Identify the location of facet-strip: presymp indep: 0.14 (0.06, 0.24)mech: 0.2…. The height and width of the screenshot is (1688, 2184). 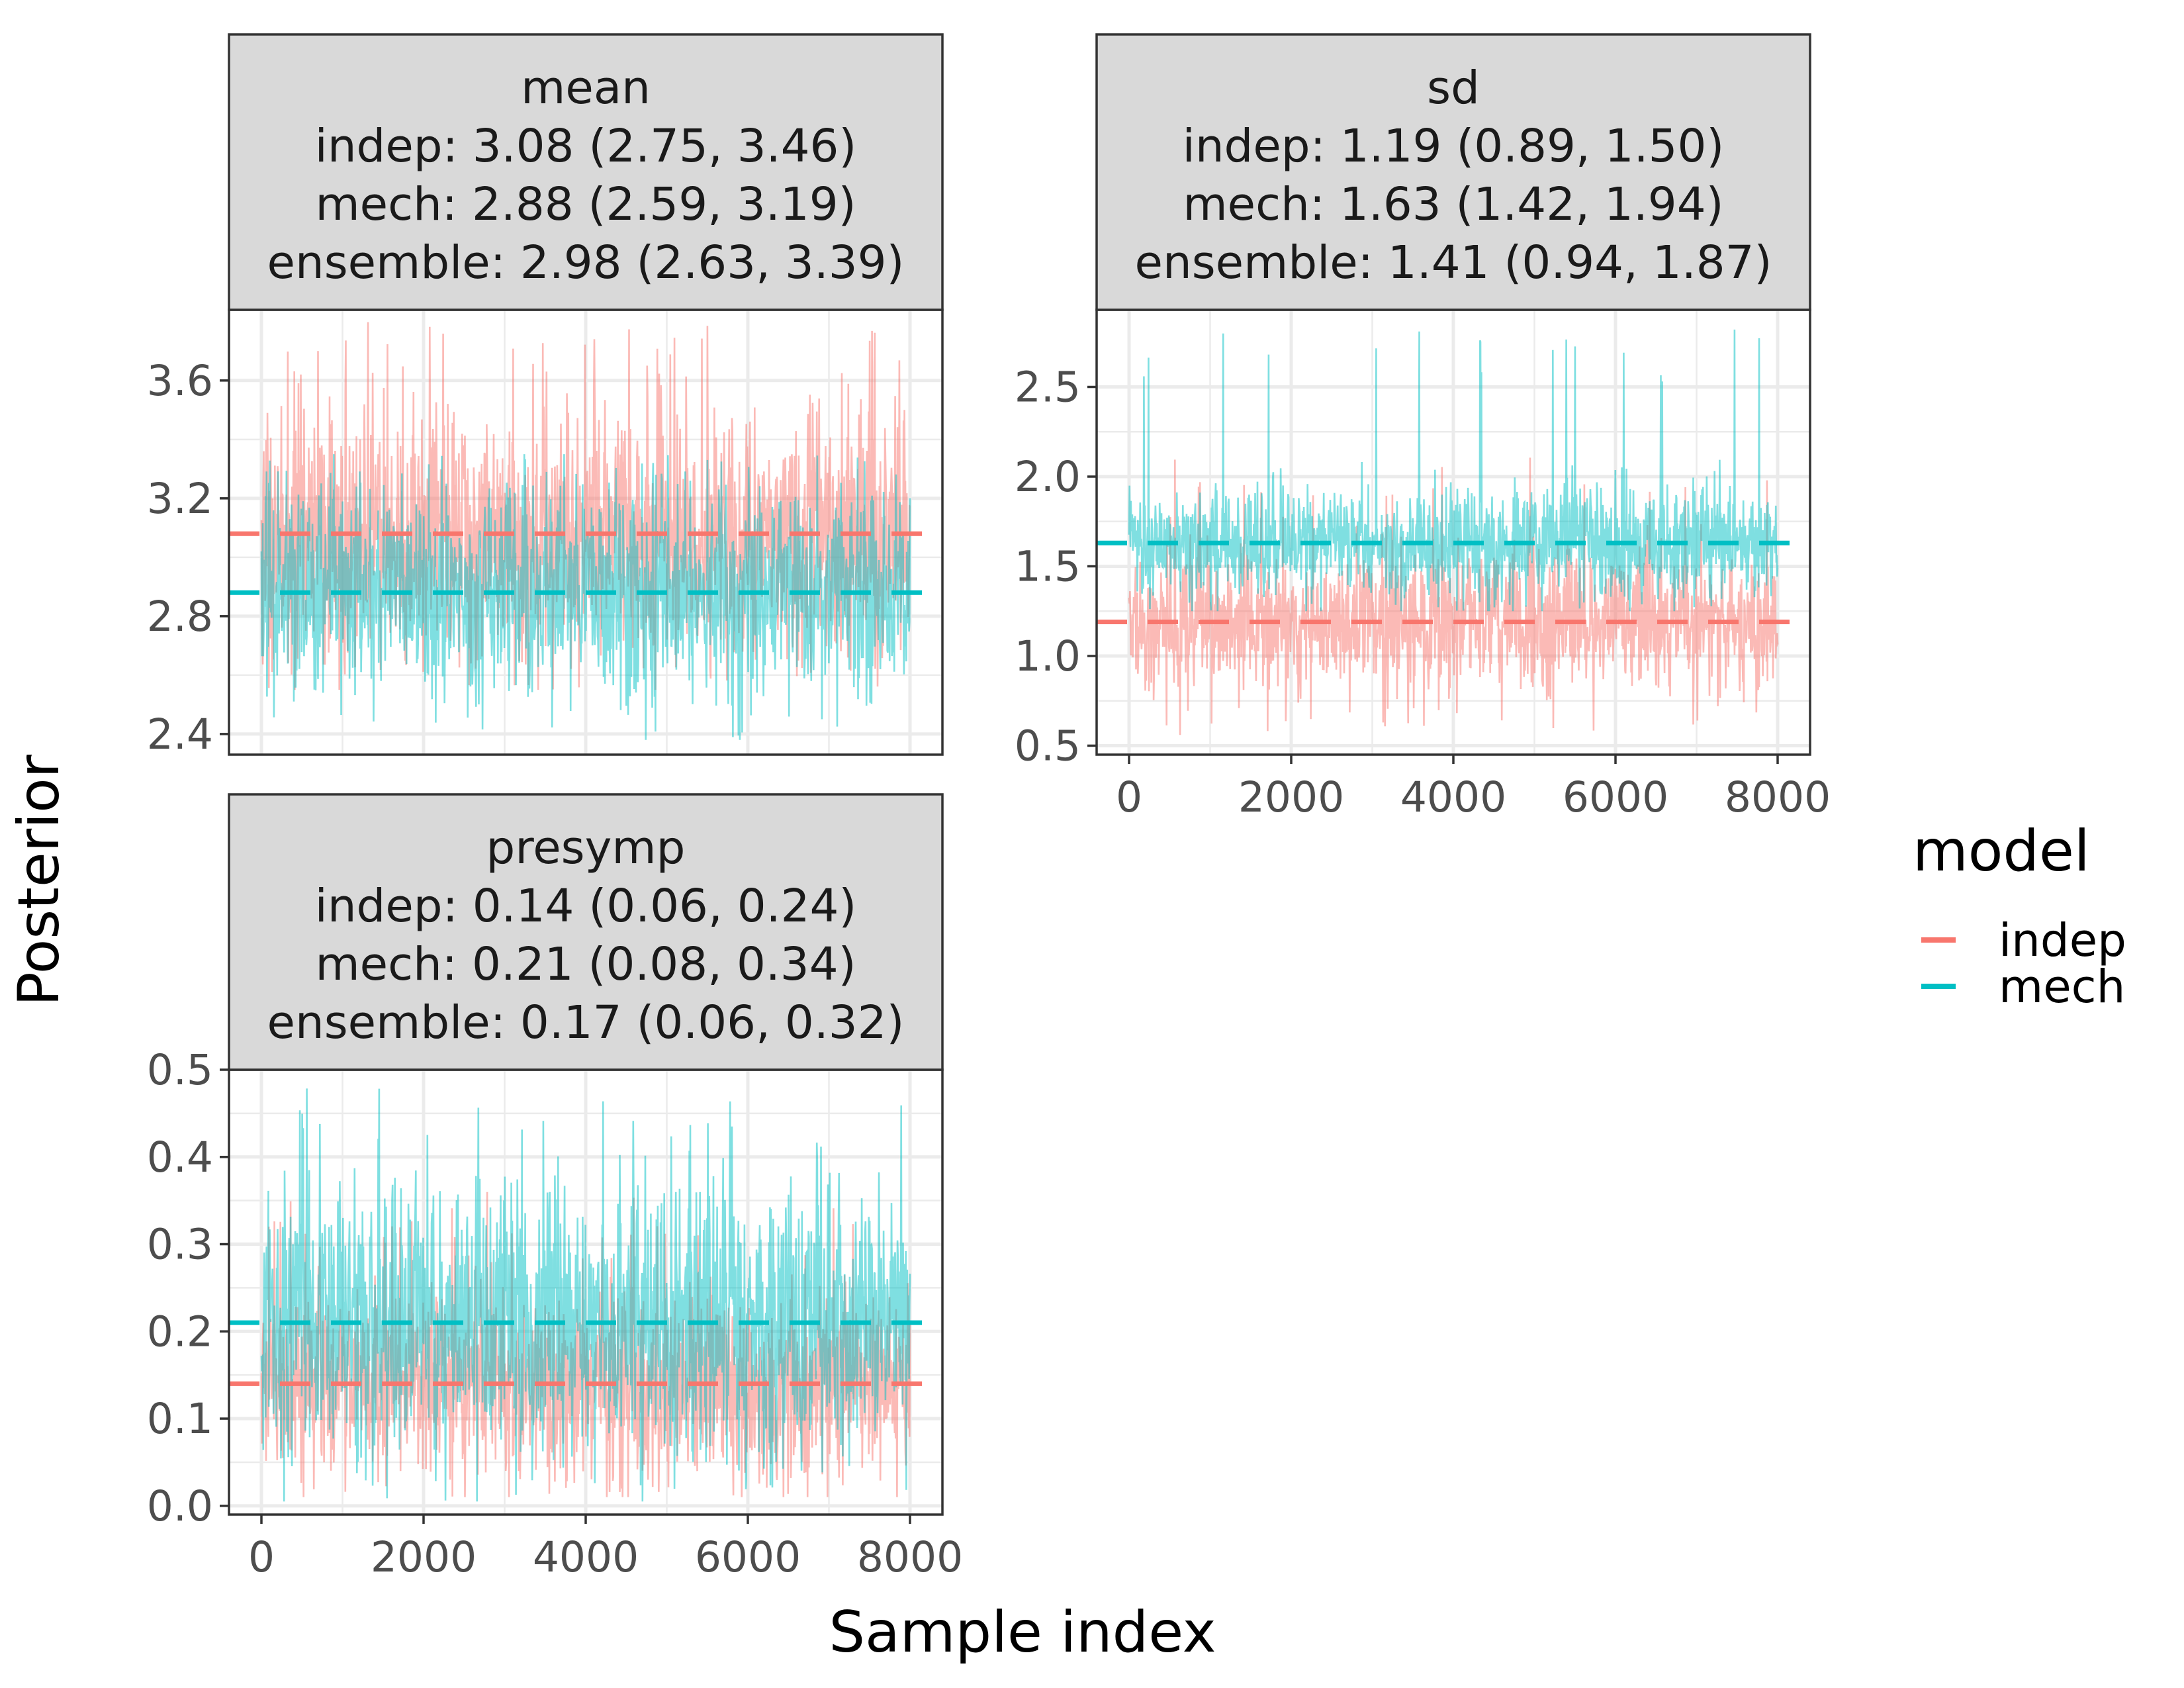
(586, 932).